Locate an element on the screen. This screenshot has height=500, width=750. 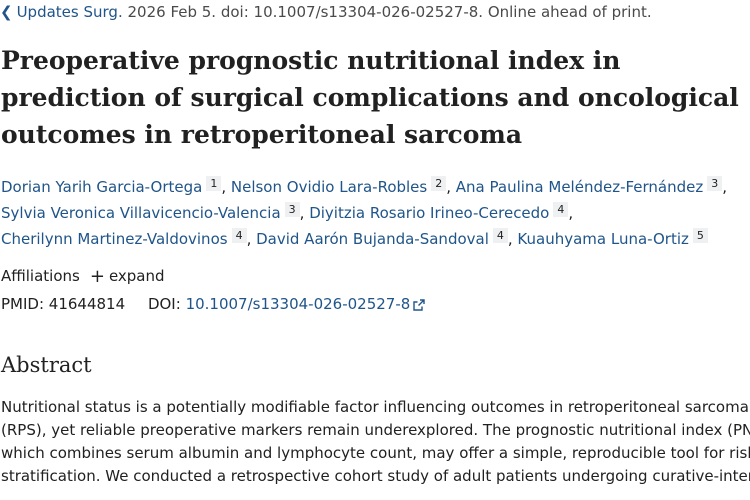
author-link: Kuauhyama Luna-Ortiz 5 is located at coordinates (612, 238).